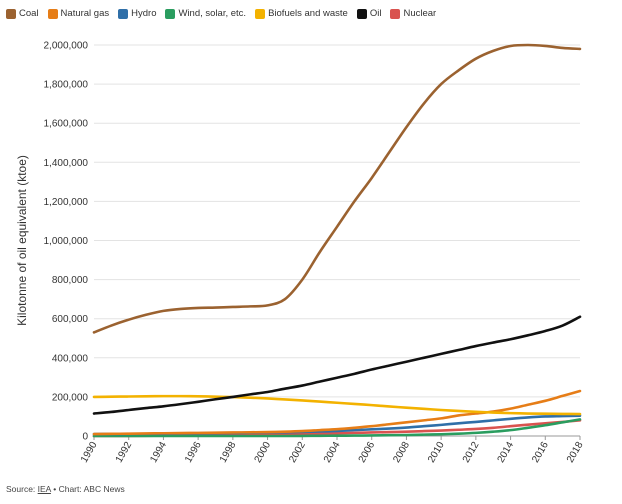 This screenshot has height=504, width=622. What do you see at coordinates (44, 489) in the screenshot?
I see `source-link: IEA` at bounding box center [44, 489].